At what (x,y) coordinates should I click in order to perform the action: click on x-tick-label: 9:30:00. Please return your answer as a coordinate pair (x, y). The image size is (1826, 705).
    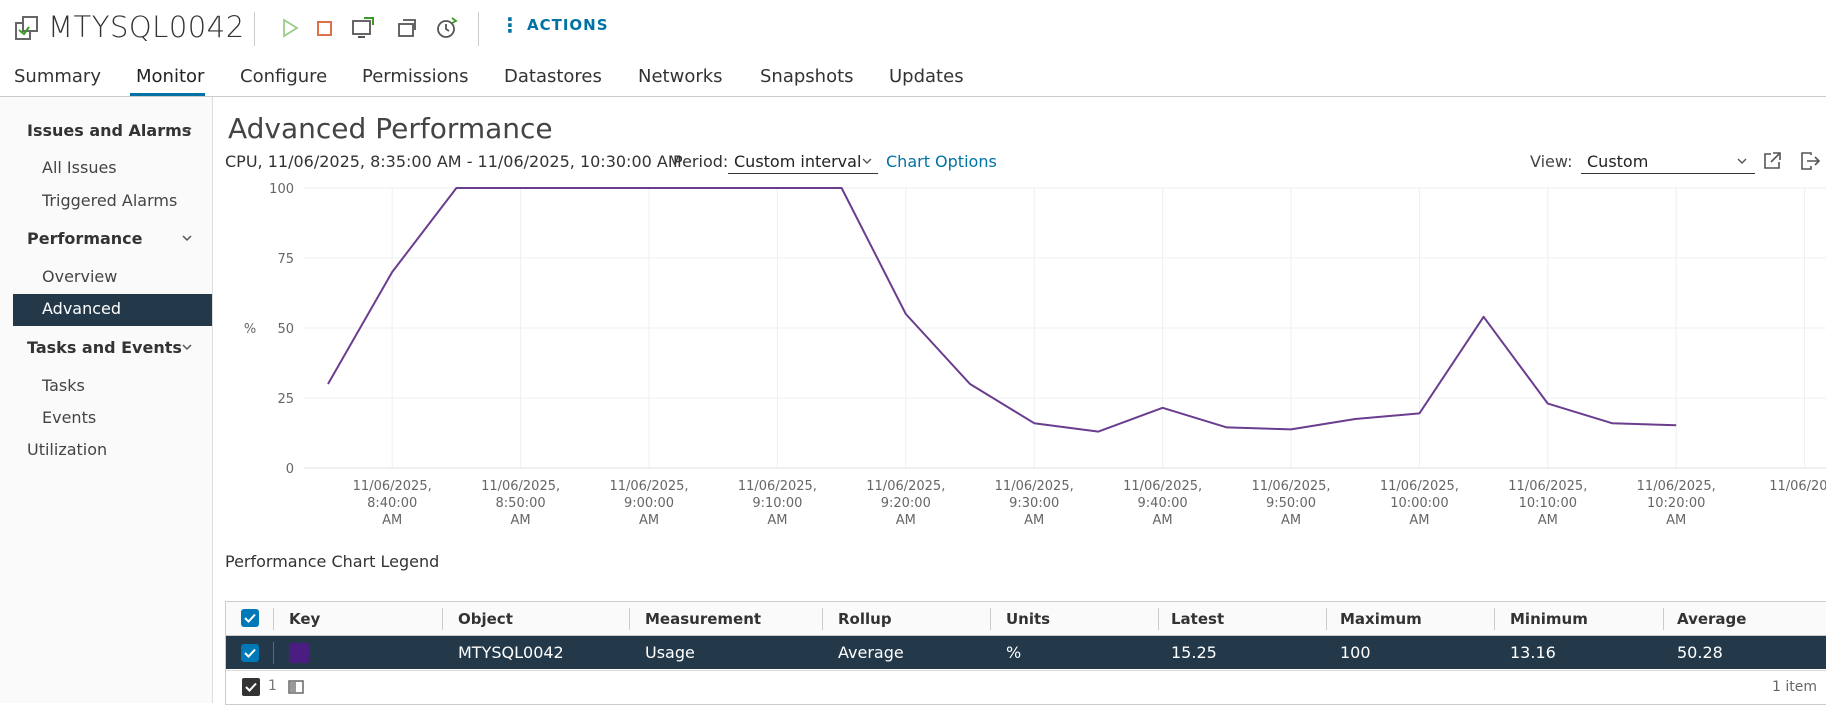
    Looking at the image, I should click on (1034, 503).